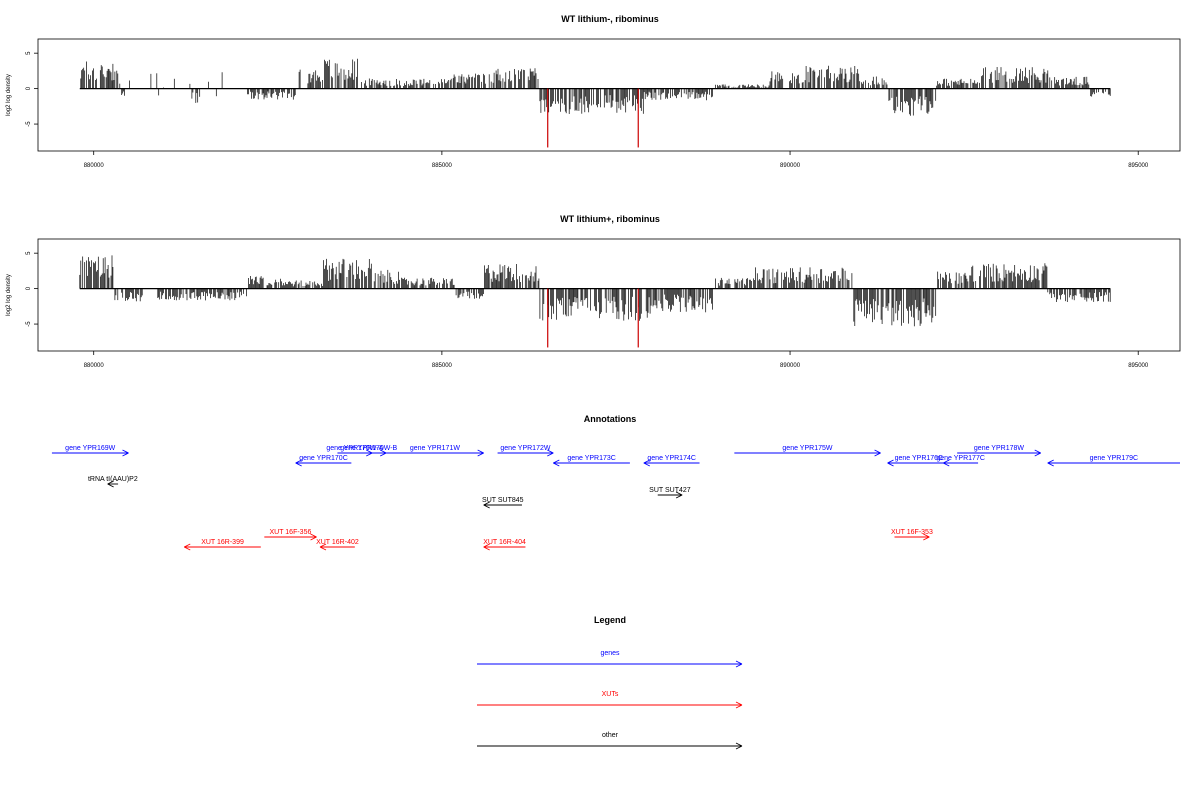 Image resolution: width=1200 pixels, height=800 pixels. I want to click on feature-label: gene YPR169W, so click(90, 448).